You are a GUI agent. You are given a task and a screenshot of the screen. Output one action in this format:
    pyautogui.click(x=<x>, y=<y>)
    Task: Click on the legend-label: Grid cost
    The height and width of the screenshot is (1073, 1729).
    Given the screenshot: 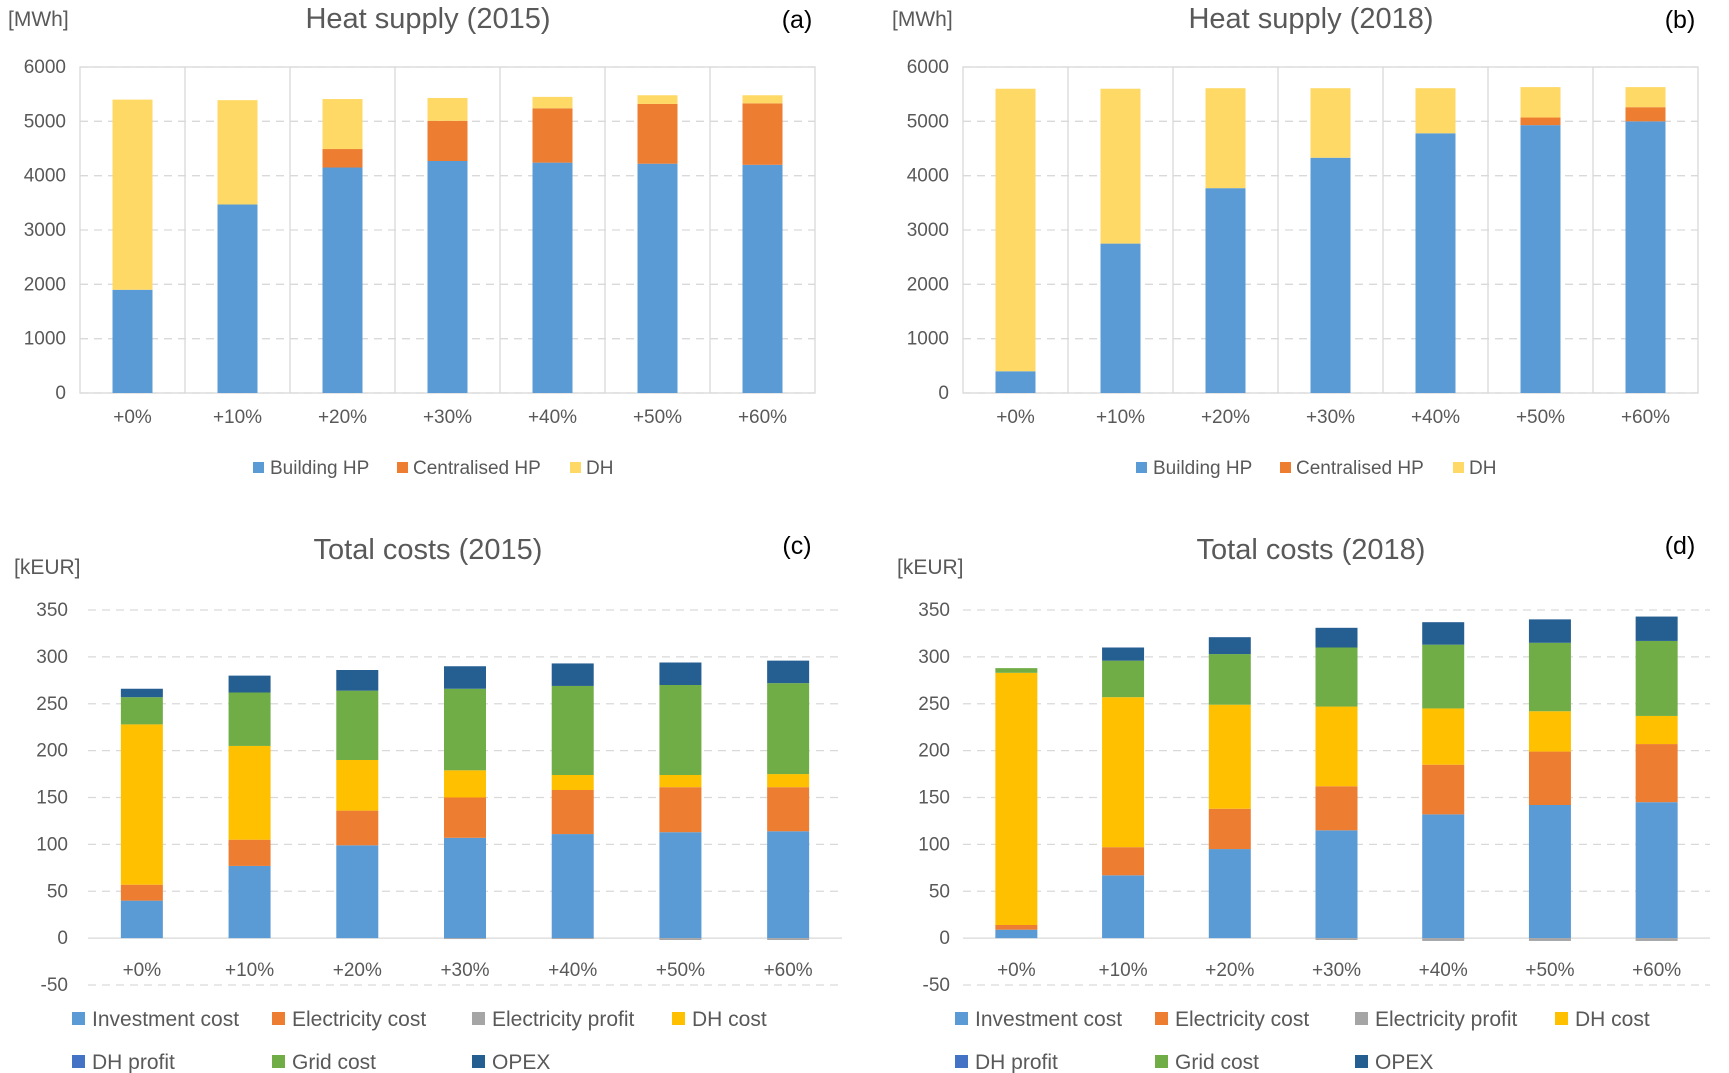 What is the action you would take?
    pyautogui.click(x=1217, y=1062)
    